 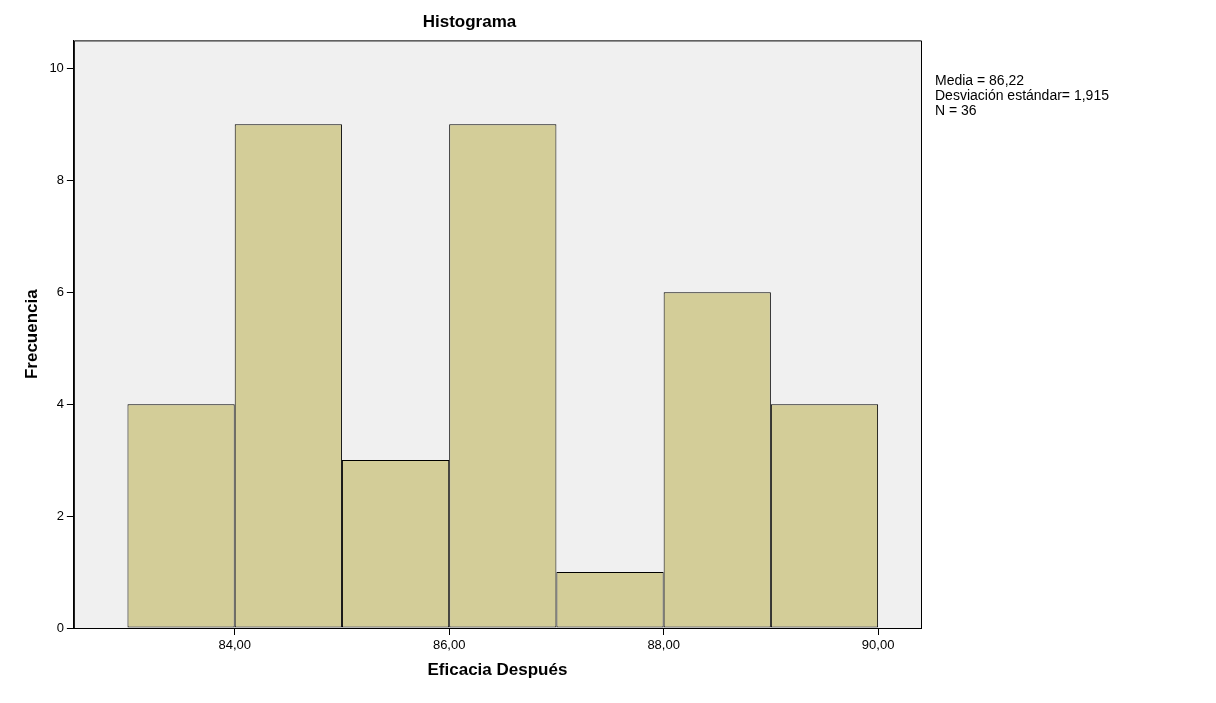 I want to click on chart-title: Histograma, so click(x=469, y=21).